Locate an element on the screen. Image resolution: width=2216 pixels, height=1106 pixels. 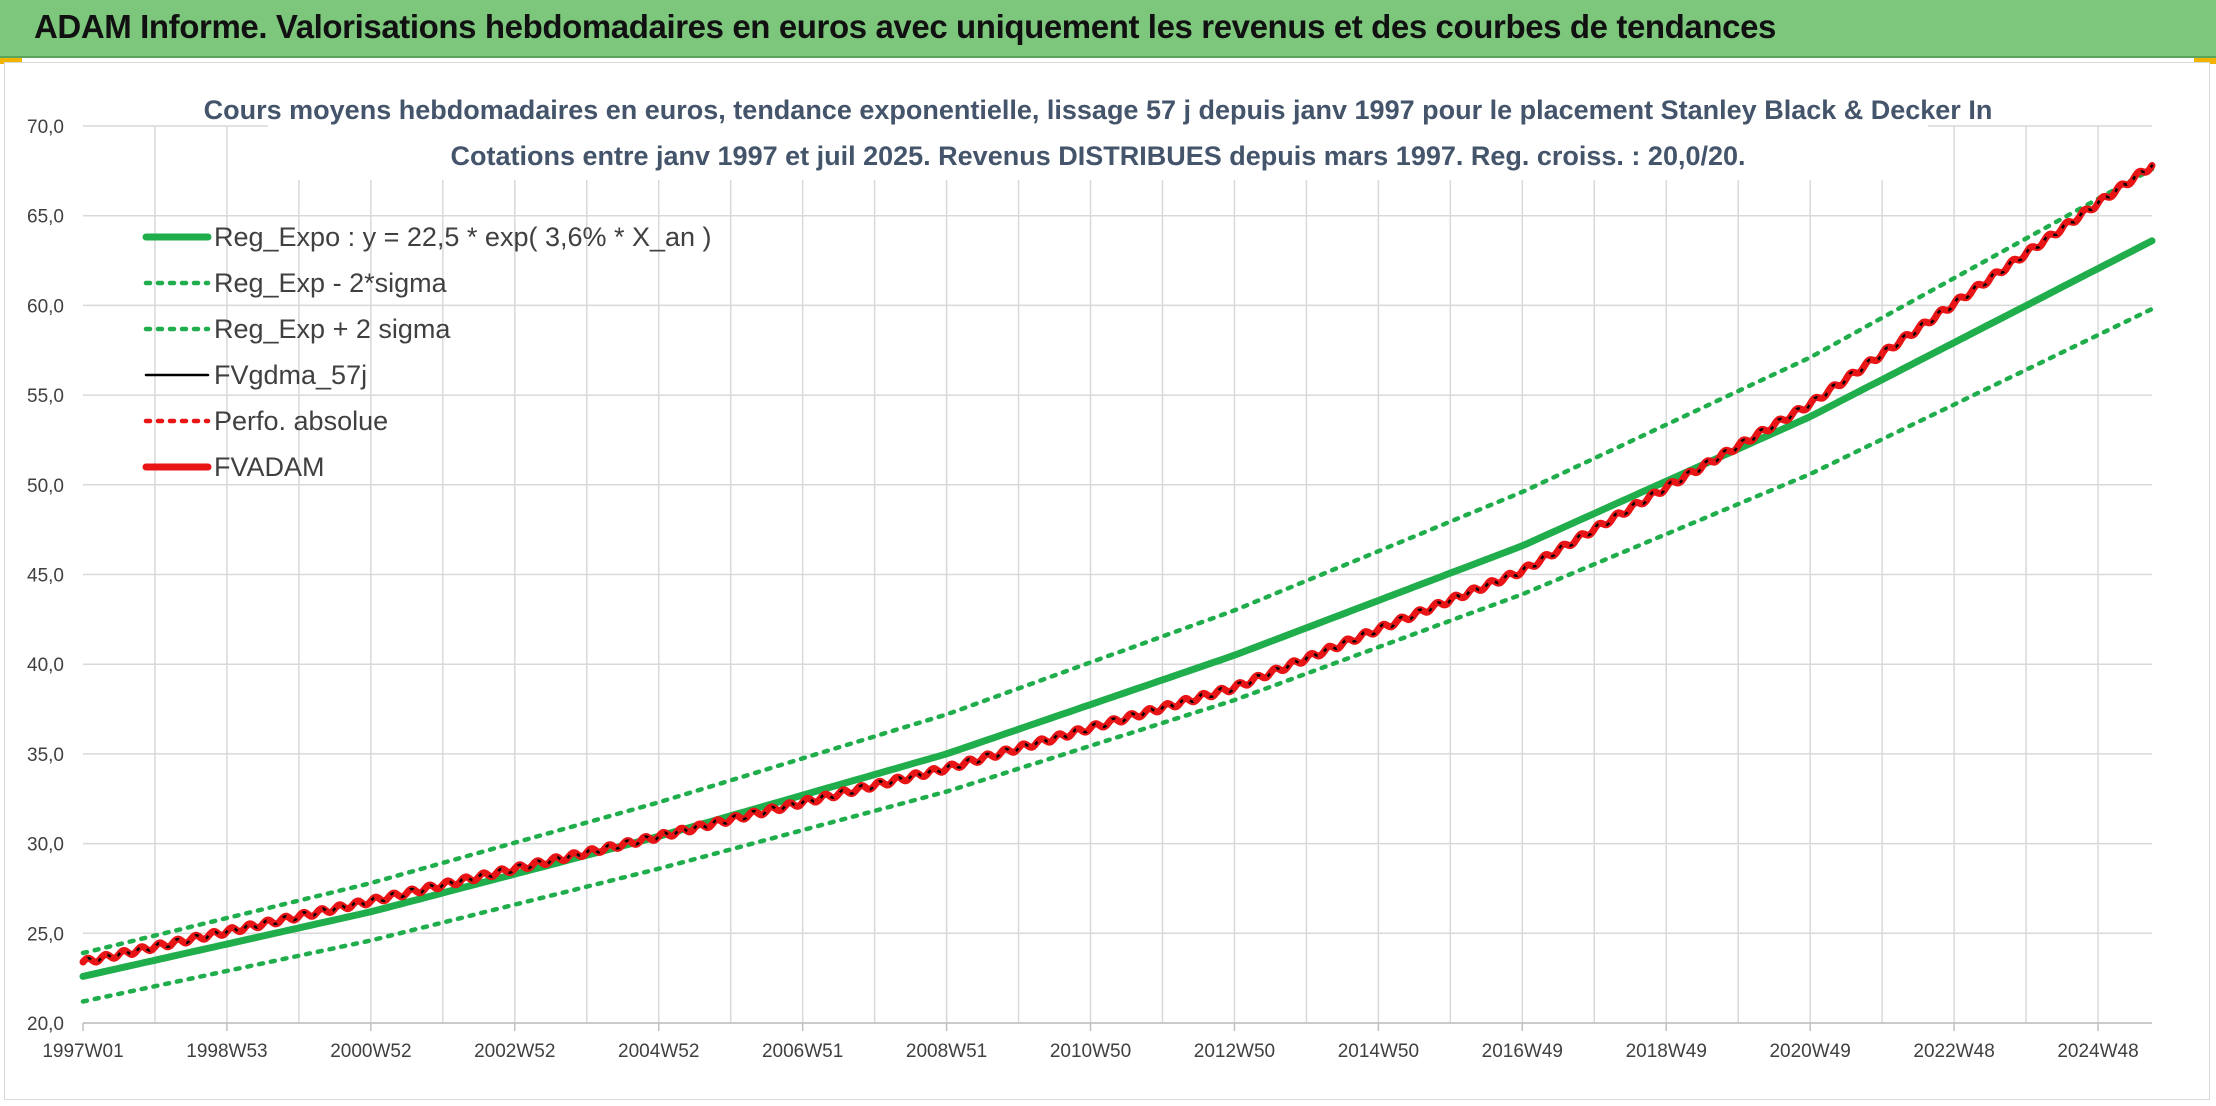
x-tick-label: 2012W50 is located at coordinates (1234, 1051).